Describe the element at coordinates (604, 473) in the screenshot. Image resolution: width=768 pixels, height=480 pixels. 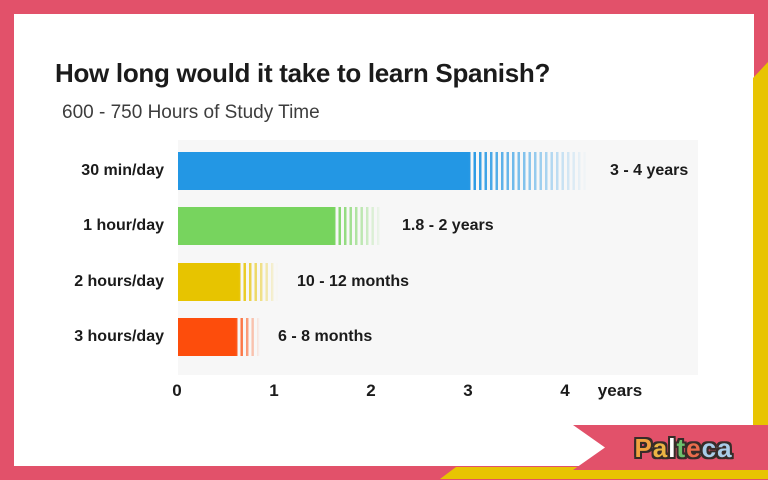
I see `accent-stripe-bottom` at that location.